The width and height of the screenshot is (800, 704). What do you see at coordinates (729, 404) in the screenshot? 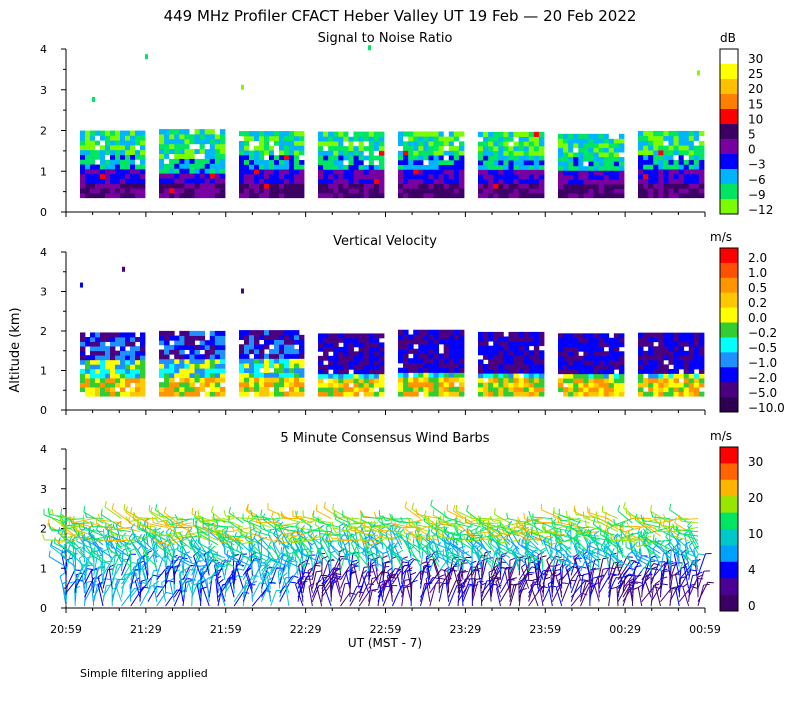
I see `colorbar-swatch` at bounding box center [729, 404].